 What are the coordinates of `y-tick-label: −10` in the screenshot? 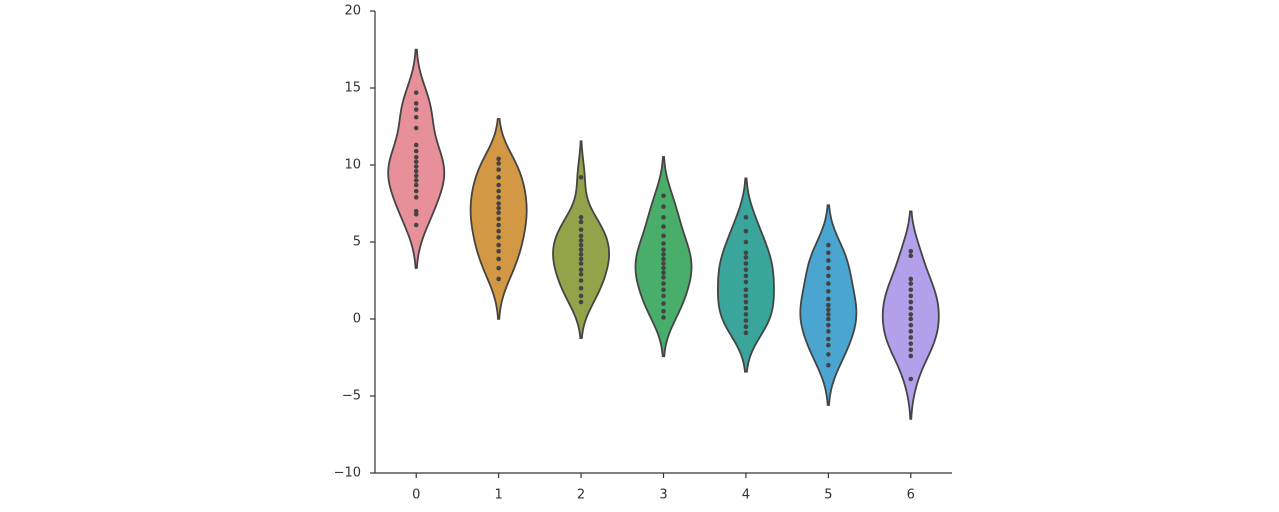 It's located at (347, 473).